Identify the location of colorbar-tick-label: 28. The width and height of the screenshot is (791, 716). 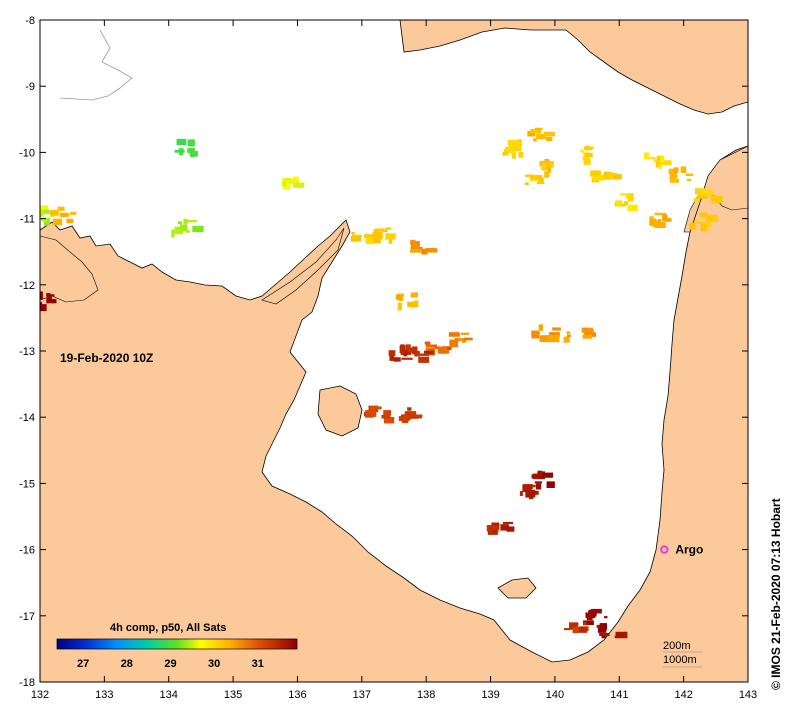
(127, 664).